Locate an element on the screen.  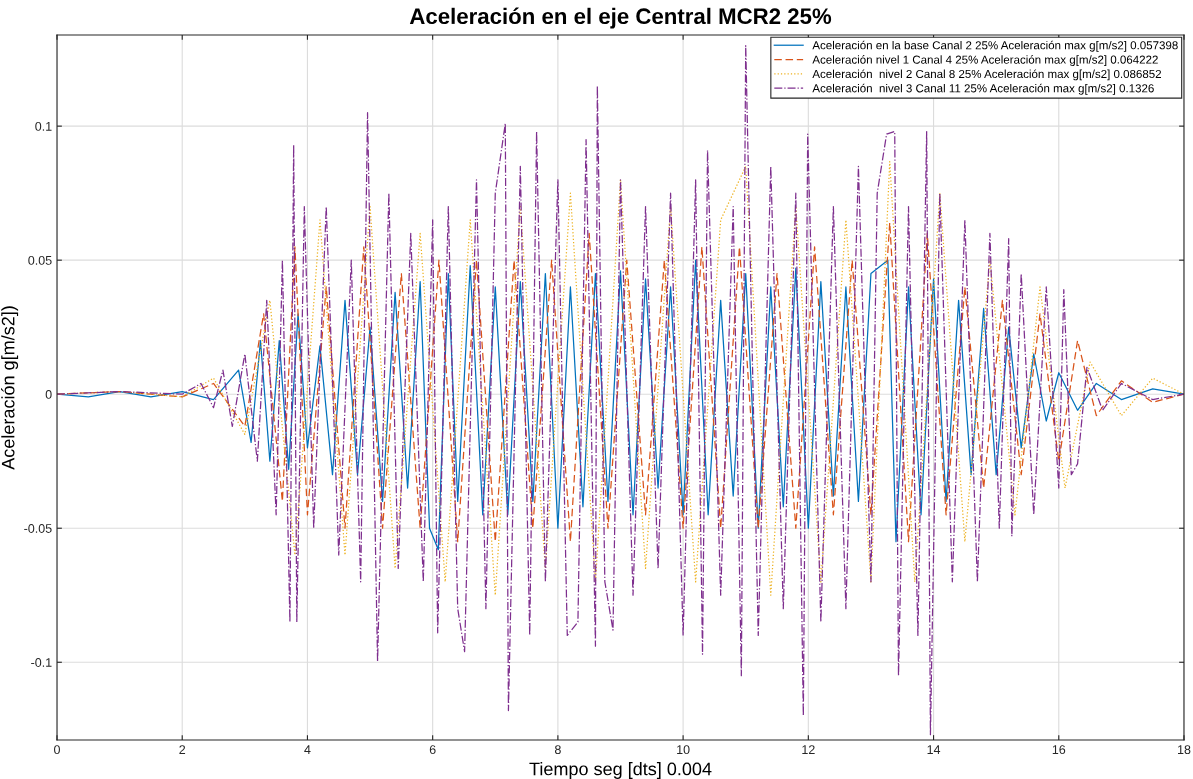
x-tick-label: 2 is located at coordinates (182, 749).